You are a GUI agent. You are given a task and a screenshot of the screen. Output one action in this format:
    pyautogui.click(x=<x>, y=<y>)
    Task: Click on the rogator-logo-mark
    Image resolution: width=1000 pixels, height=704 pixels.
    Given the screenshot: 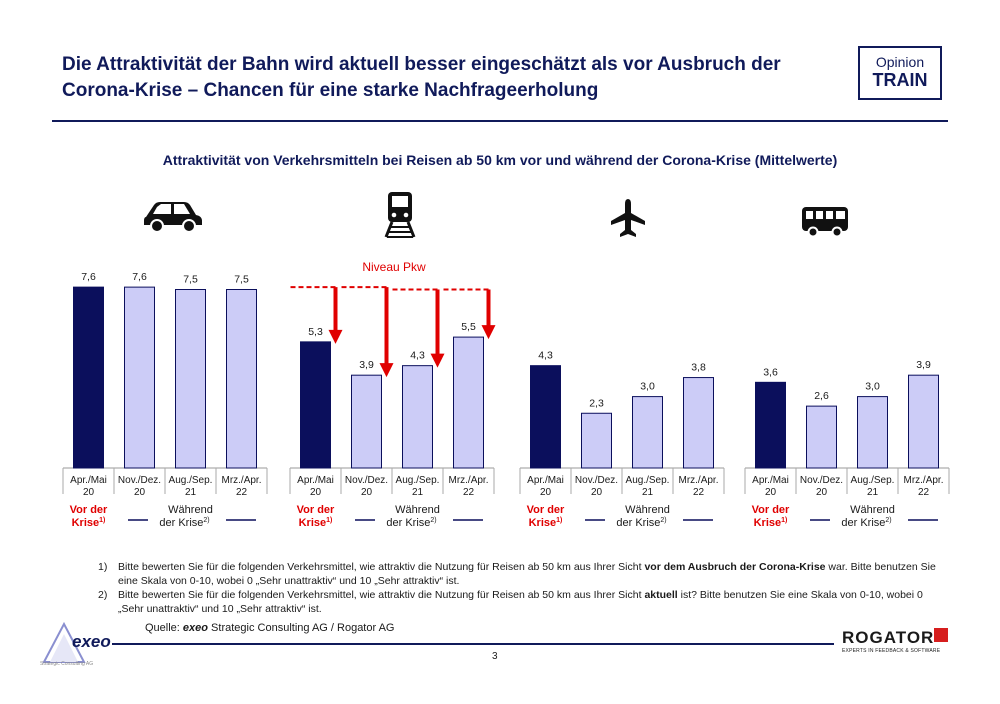 What is the action you would take?
    pyautogui.click(x=941, y=635)
    